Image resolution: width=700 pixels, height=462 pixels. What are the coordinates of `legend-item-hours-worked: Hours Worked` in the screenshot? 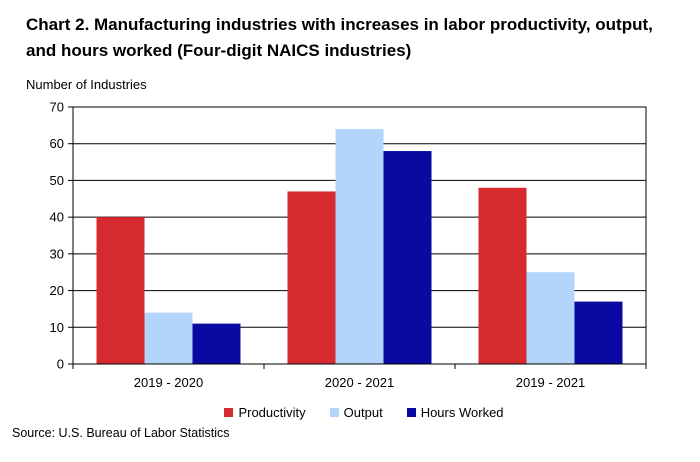 It's located at (455, 412).